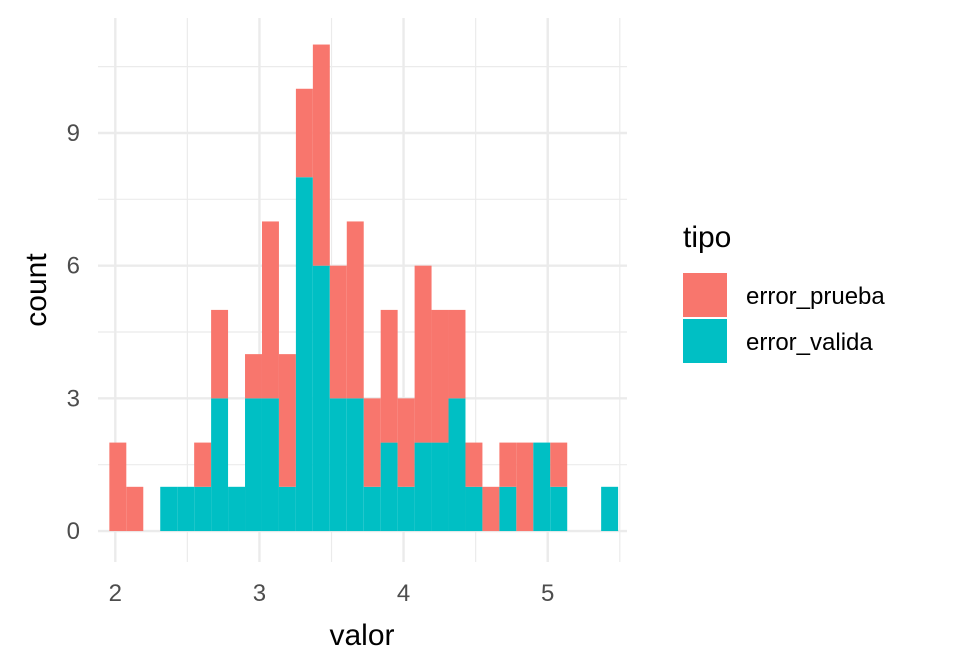  Describe the element at coordinates (73, 332) in the screenshot. I see `y-tick-labels: 0 3 6 9` at that location.